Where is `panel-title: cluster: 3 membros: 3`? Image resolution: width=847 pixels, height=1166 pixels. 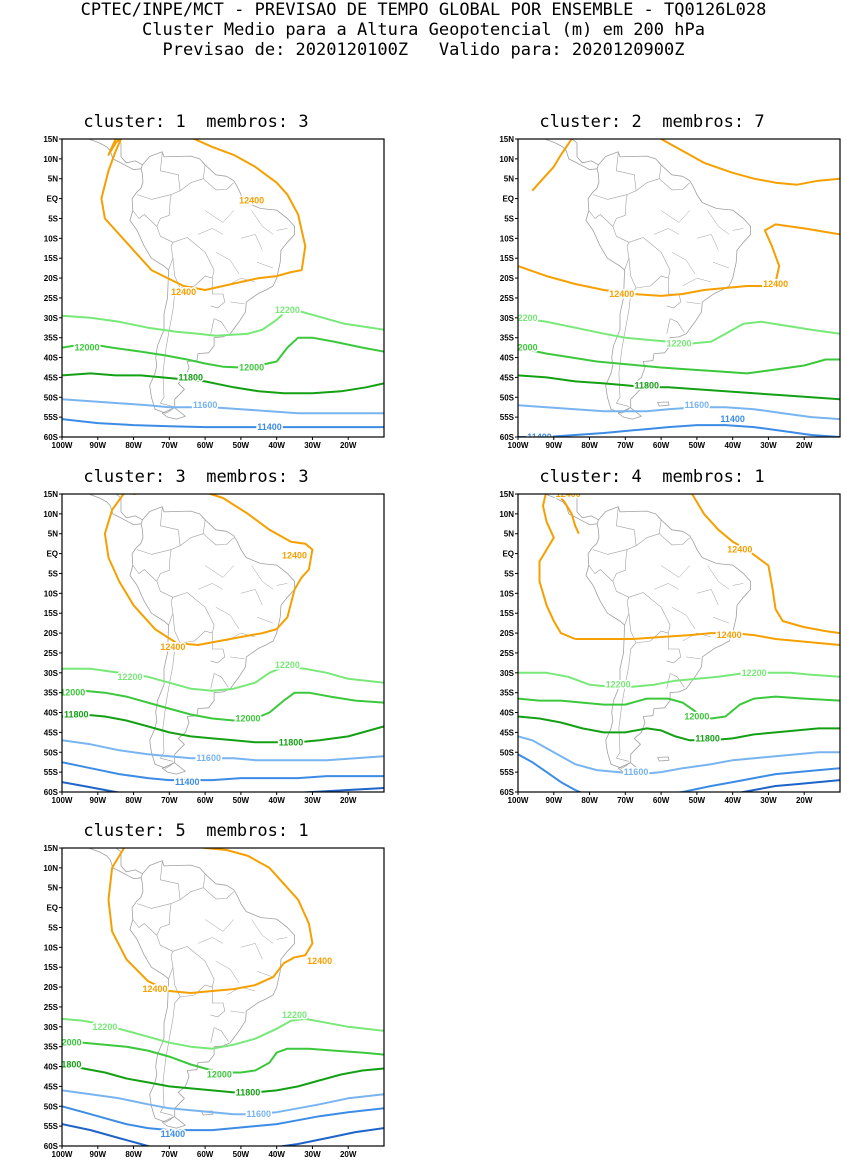
panel-title: cluster: 3 membros: 3 is located at coordinates (196, 477).